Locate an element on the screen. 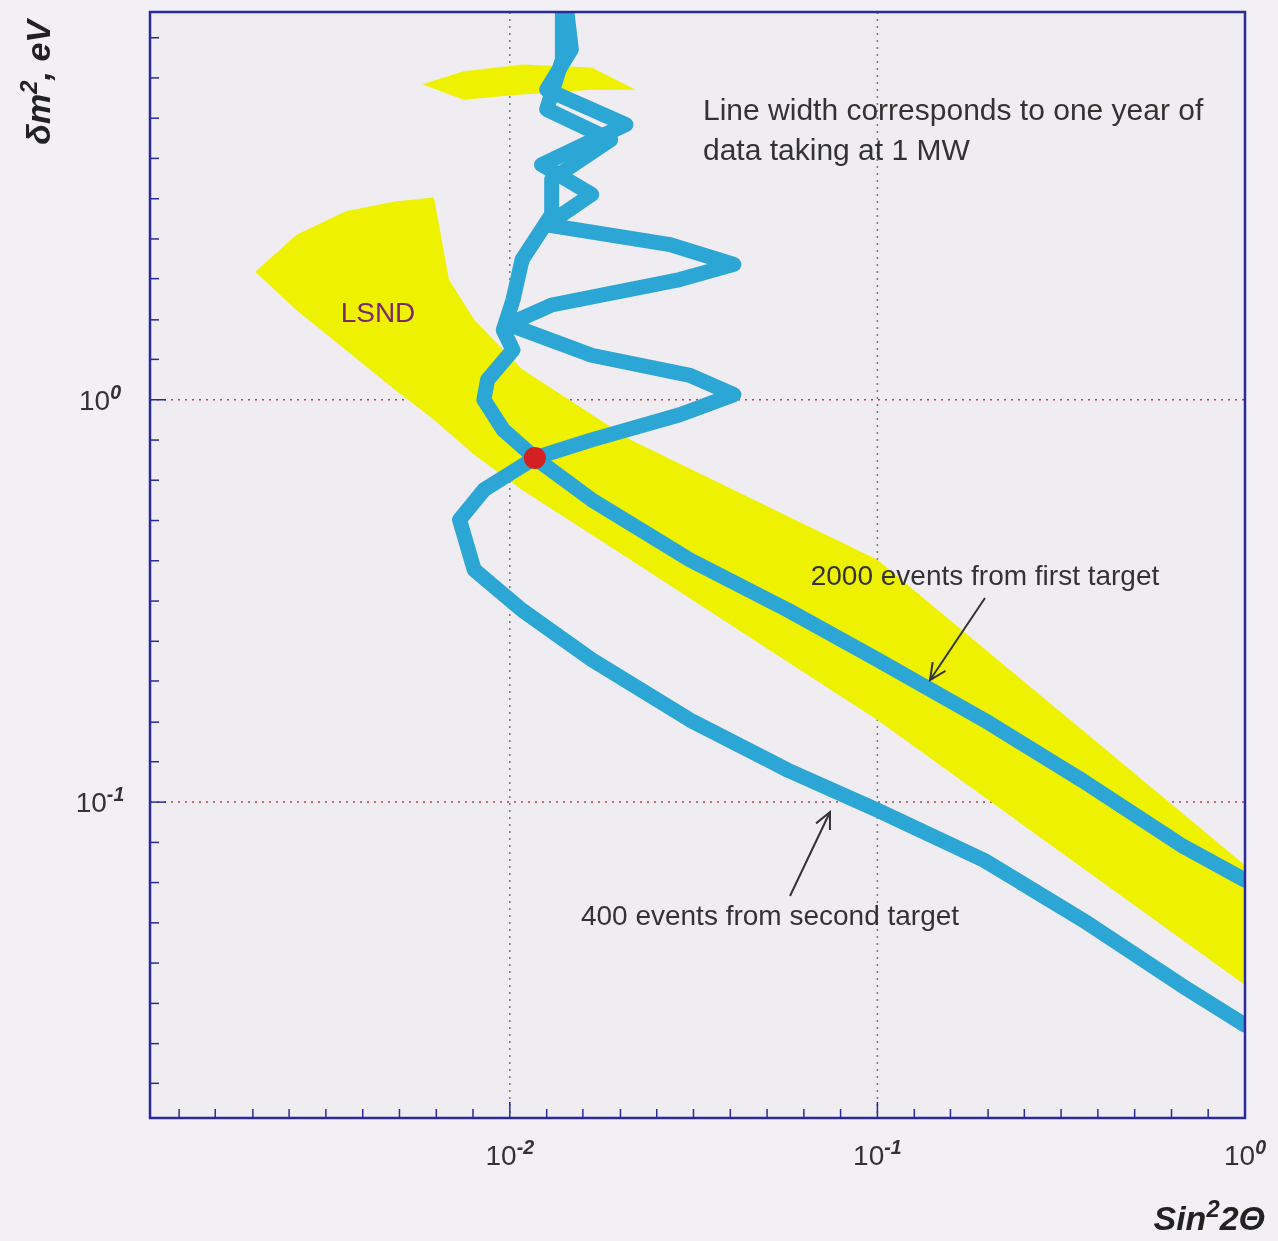 Image resolution: width=1278 pixels, height=1241 pixels. series-label: LSND is located at coordinates (378, 312).